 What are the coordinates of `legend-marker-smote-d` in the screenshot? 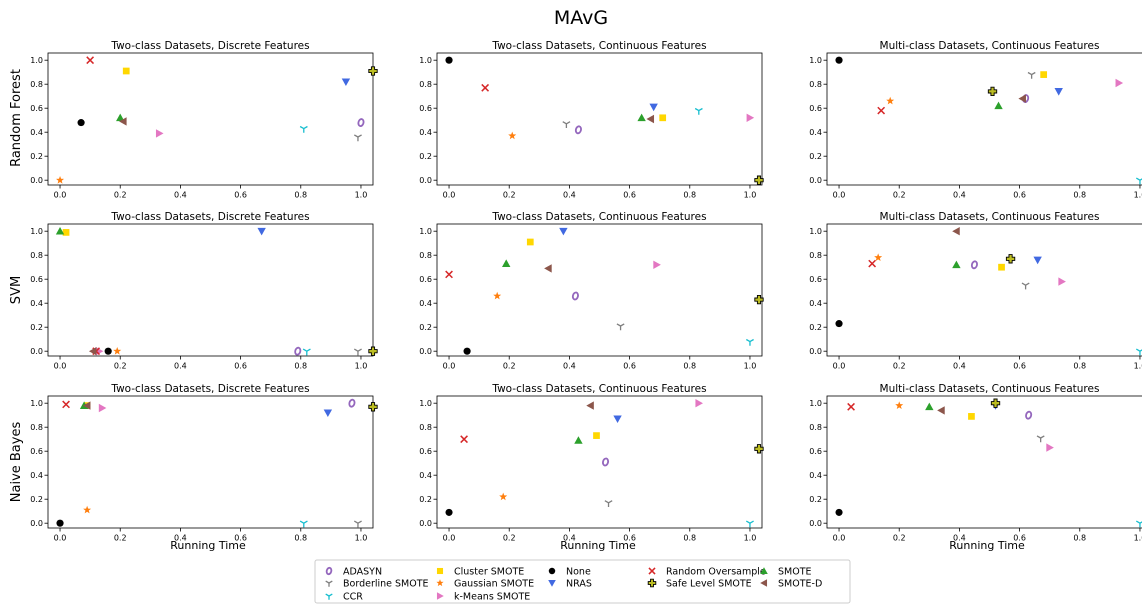 It's located at (764, 583).